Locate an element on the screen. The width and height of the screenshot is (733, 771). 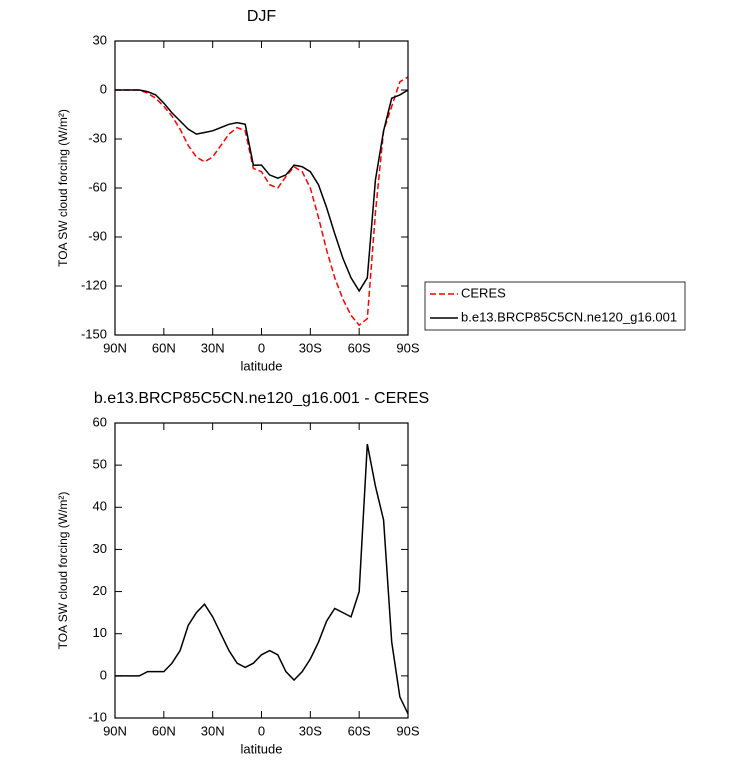
legend: CERES b.e13.BRCP85C5CN.ne120_g16.001 is located at coordinates (555, 306).